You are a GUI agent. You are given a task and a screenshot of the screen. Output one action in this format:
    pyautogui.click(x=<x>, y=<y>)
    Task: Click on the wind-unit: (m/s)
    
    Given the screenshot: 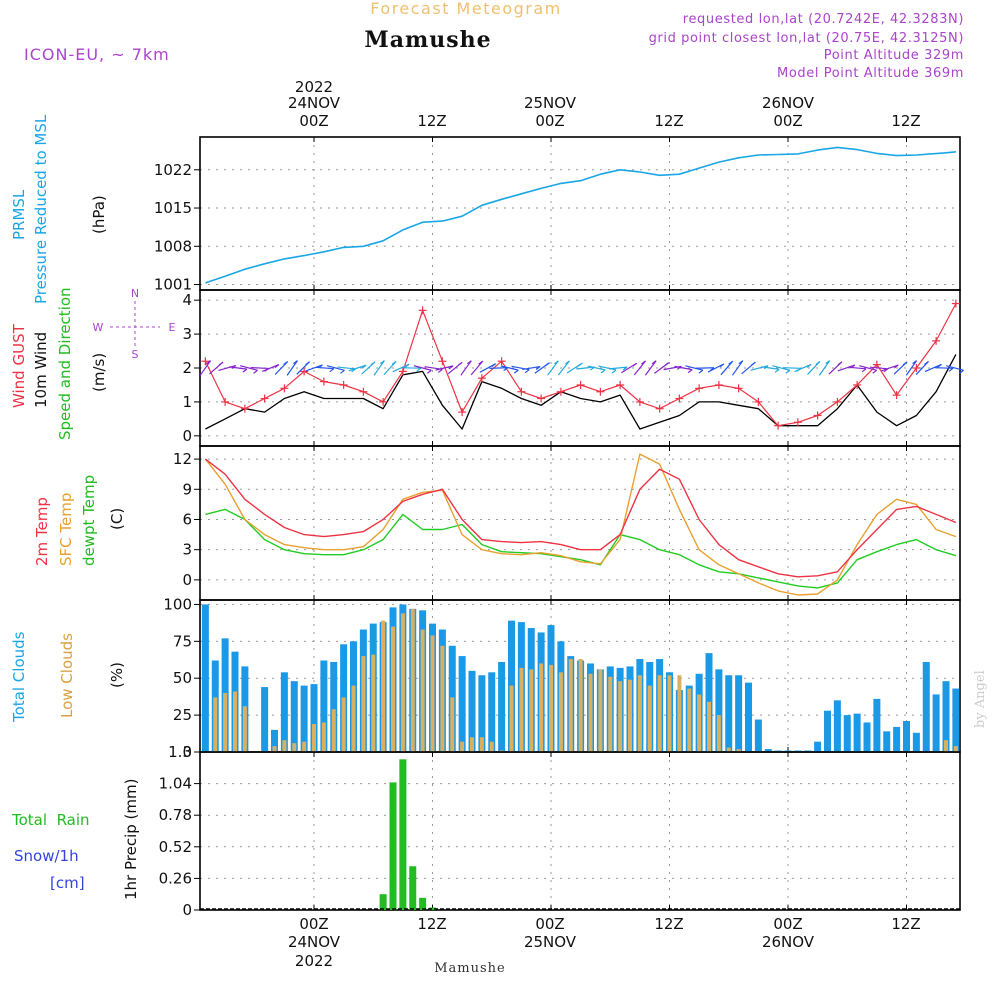 What is the action you would take?
    pyautogui.click(x=99, y=372)
    